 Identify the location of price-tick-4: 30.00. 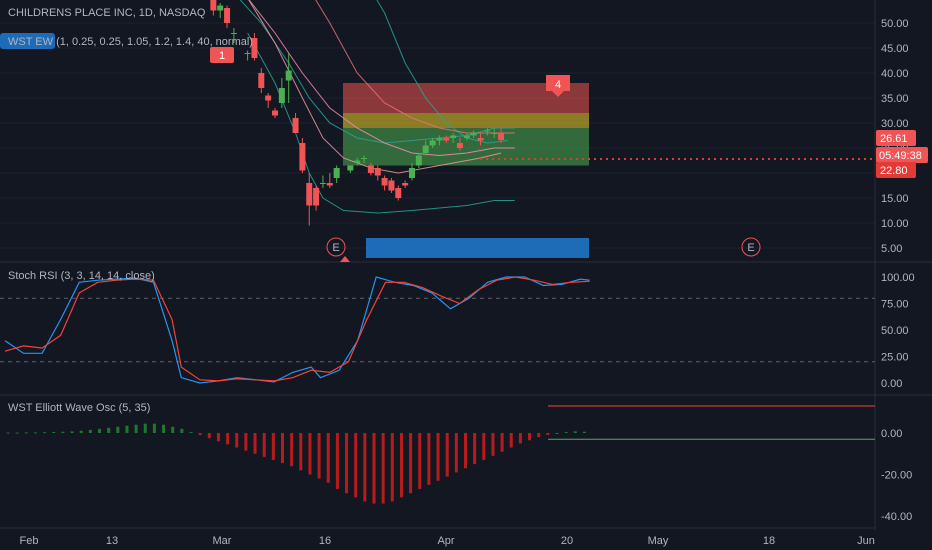
(895, 124).